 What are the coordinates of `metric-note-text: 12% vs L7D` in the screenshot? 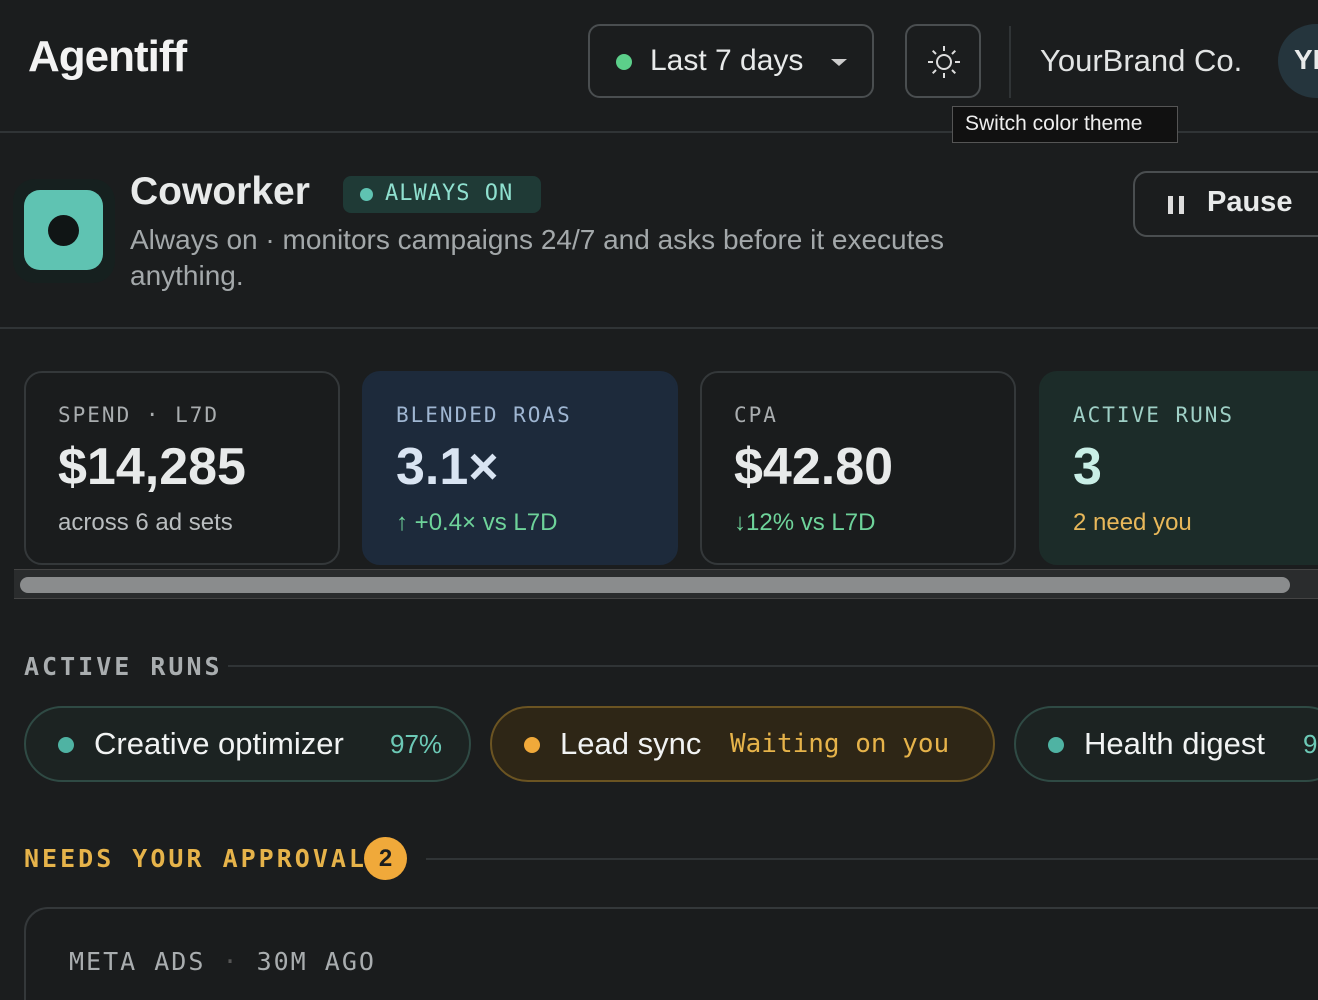 It's located at (811, 522).